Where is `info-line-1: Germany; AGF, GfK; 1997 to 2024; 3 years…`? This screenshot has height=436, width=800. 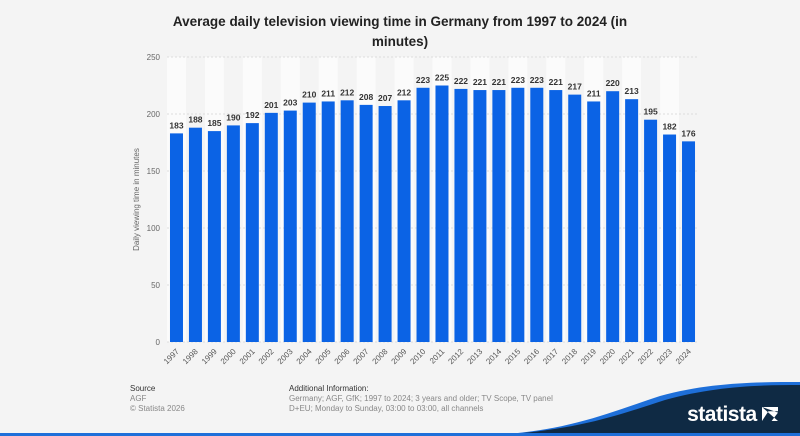
info-line-1: Germany; AGF, GfK; 1997 to 2024; 3 years… is located at coordinates (421, 398).